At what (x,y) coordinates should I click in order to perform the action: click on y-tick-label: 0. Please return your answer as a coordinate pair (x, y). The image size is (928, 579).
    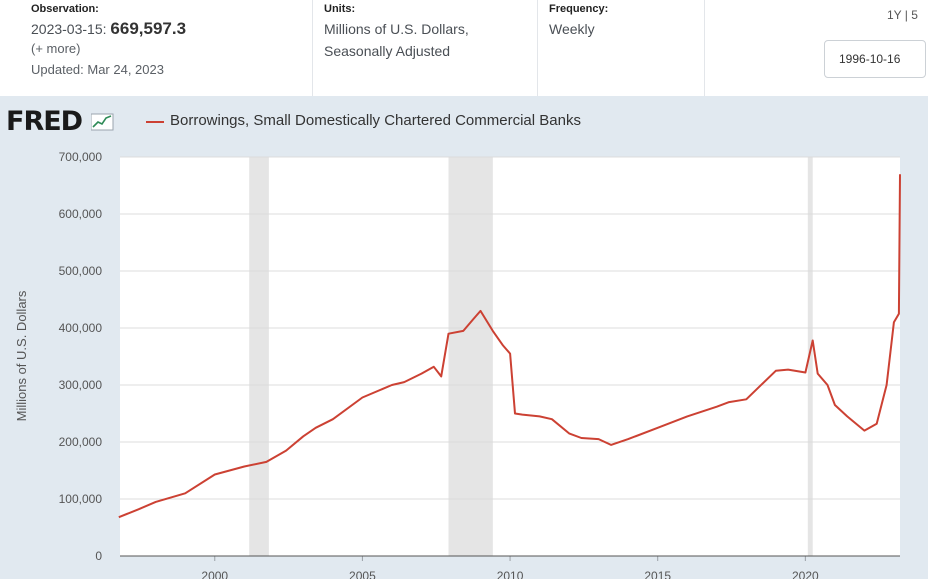
    Looking at the image, I should click on (98, 556).